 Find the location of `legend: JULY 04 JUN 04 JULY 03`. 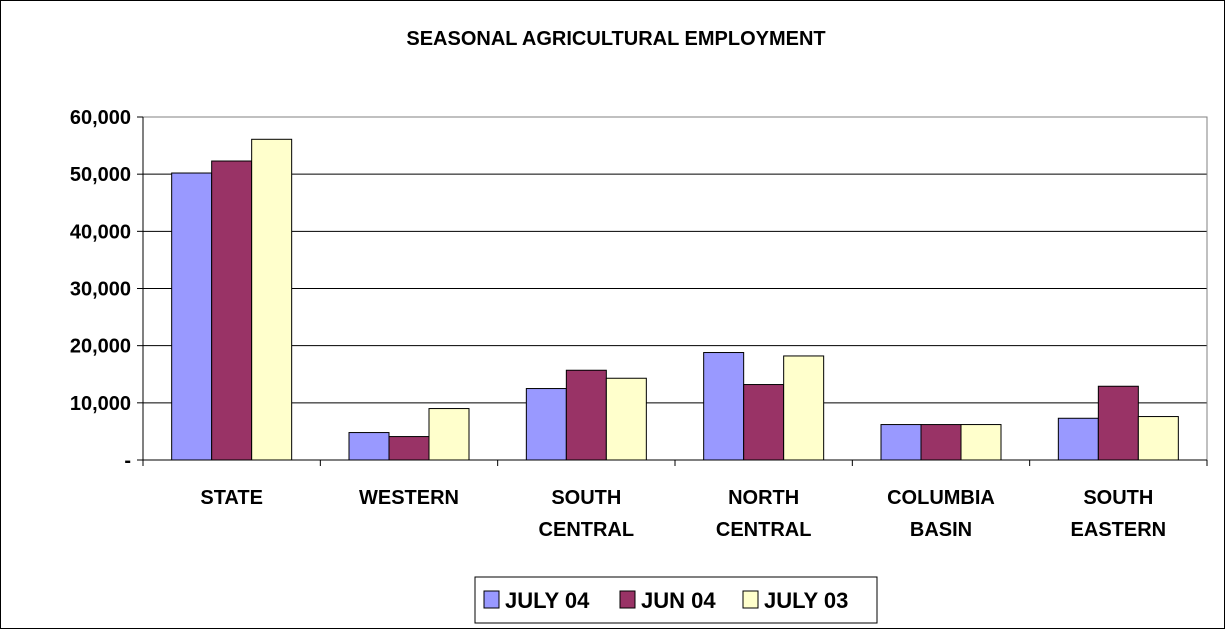

legend: JULY 04 JUN 04 JULY 03 is located at coordinates (676, 600).